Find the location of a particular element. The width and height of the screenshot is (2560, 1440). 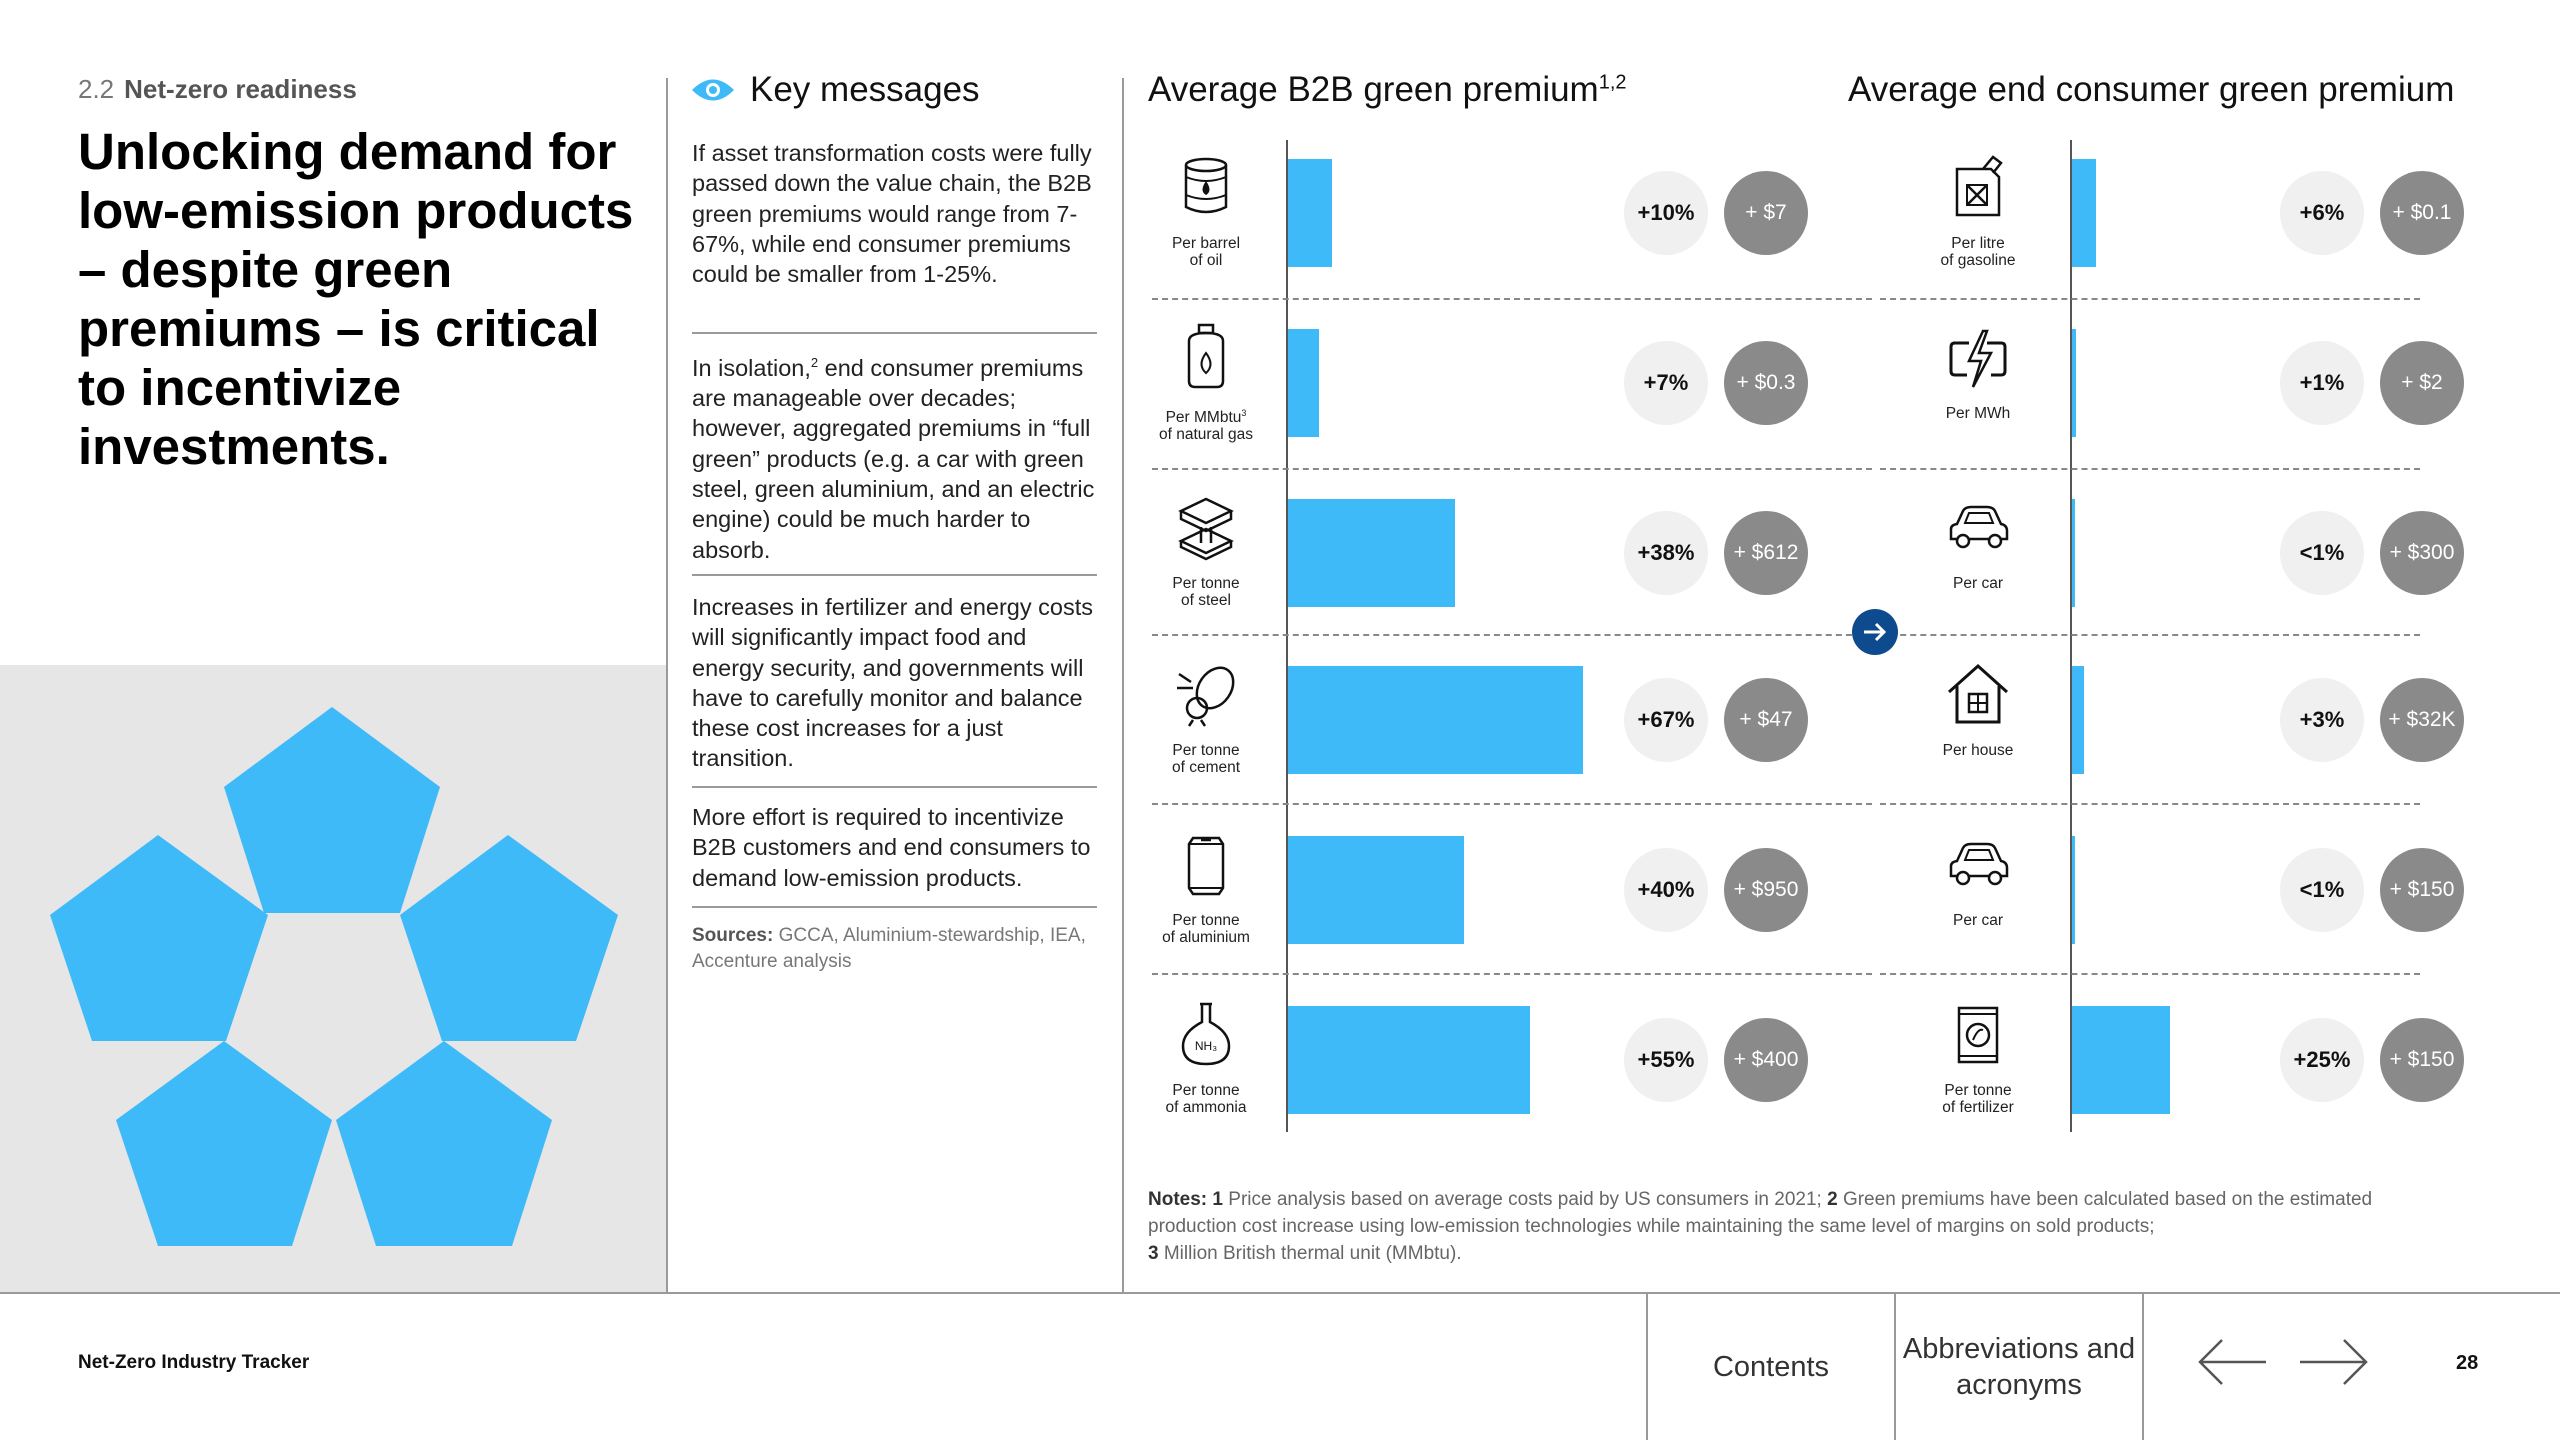

next-page-button is located at coordinates (2334, 1362).